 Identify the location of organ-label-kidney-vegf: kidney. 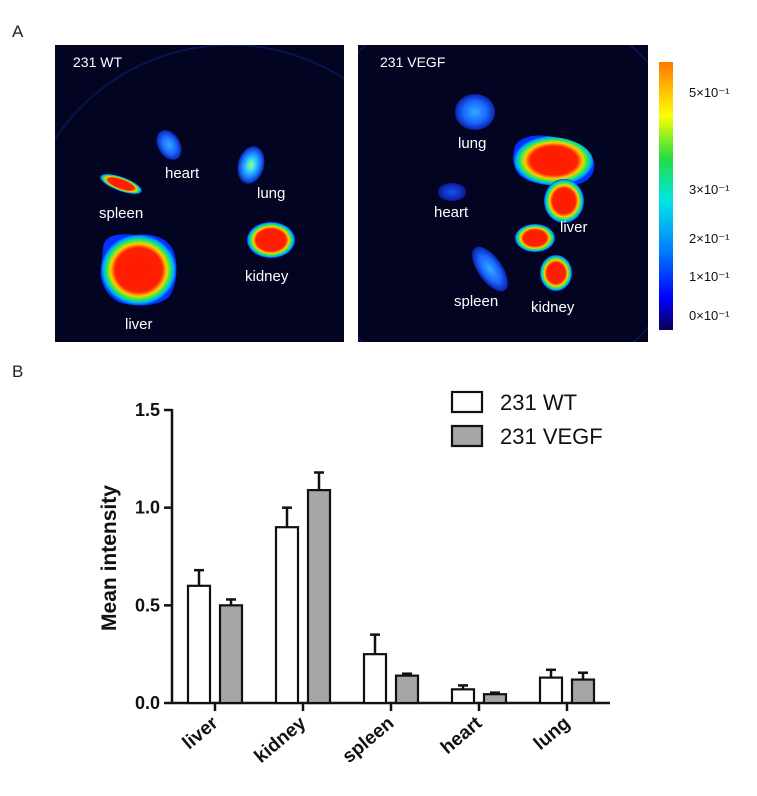
(553, 307).